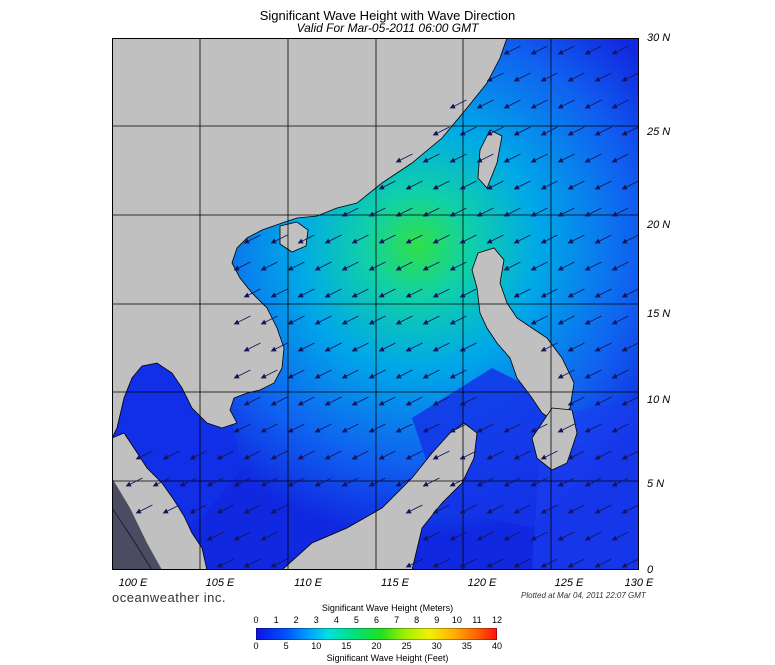 The image size is (775, 665). What do you see at coordinates (387, 28) in the screenshot?
I see `map-subtitle: Valid For Mar-05-2011 06:00 GMT` at bounding box center [387, 28].